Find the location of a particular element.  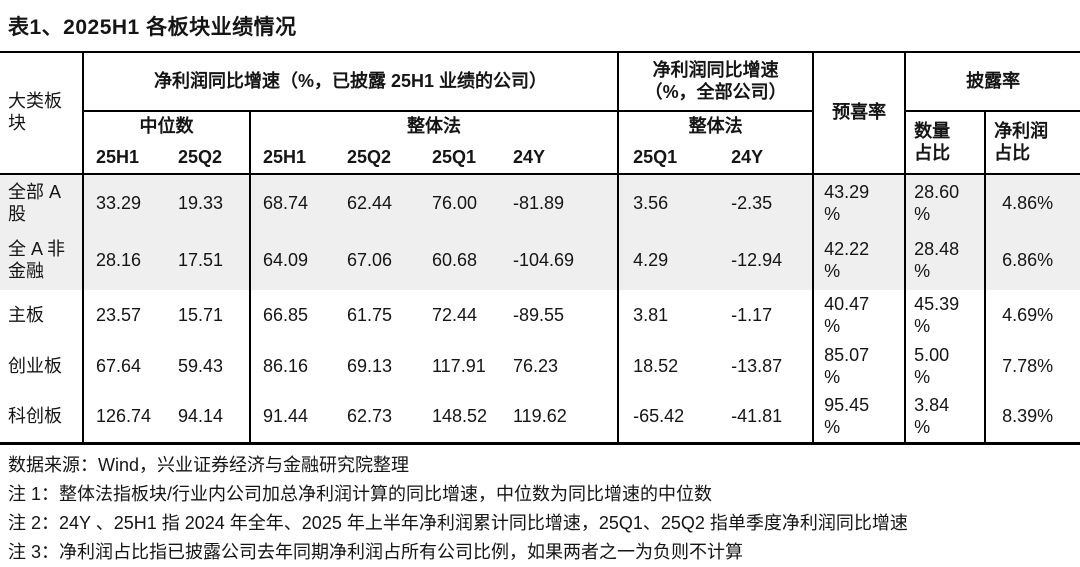

cell: 60.68 is located at coordinates (462, 261).